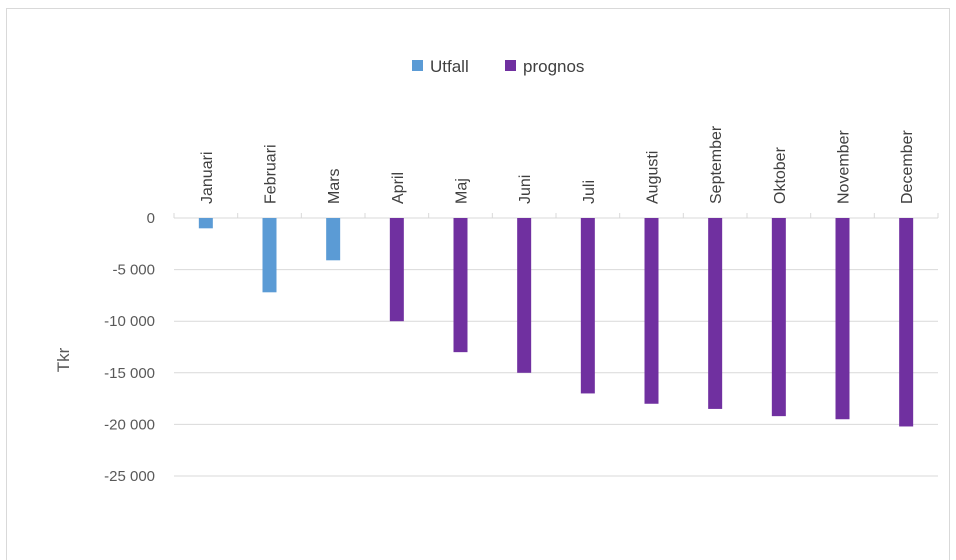  Describe the element at coordinates (587, 306) in the screenshot. I see `bar-prognos-juli` at that location.